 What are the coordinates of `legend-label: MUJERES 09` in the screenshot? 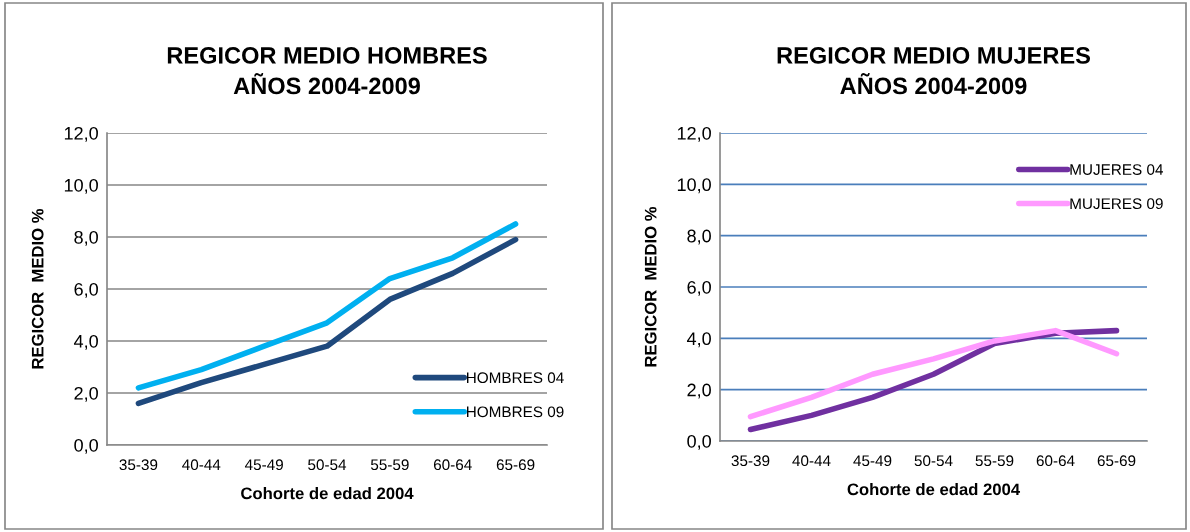 It's located at (1116, 204).